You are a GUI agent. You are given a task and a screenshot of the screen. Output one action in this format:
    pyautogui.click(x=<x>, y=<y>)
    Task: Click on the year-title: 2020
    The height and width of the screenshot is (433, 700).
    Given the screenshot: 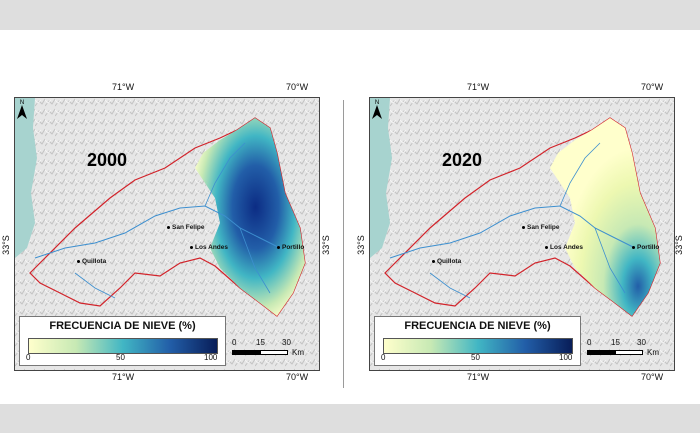 What is the action you would take?
    pyautogui.click(x=462, y=160)
    